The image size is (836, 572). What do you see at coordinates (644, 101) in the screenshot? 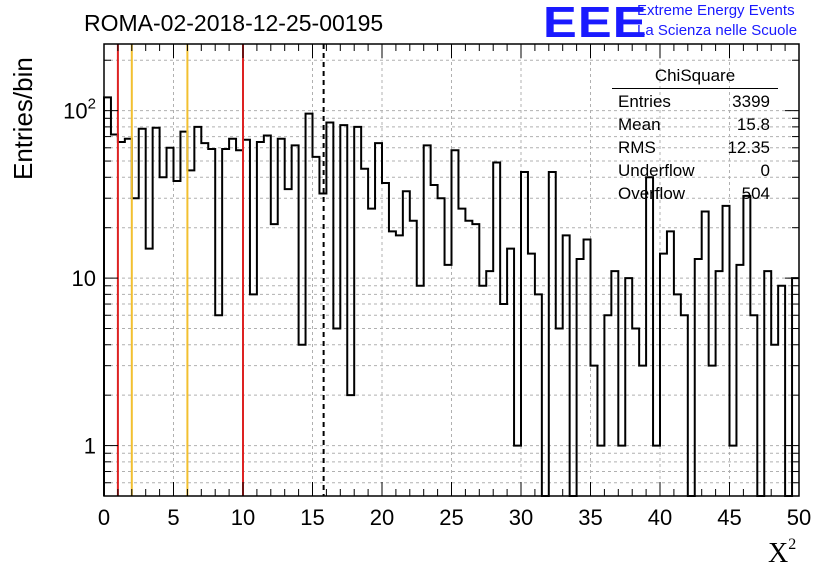
I see `stats-label: Entries` at bounding box center [644, 101].